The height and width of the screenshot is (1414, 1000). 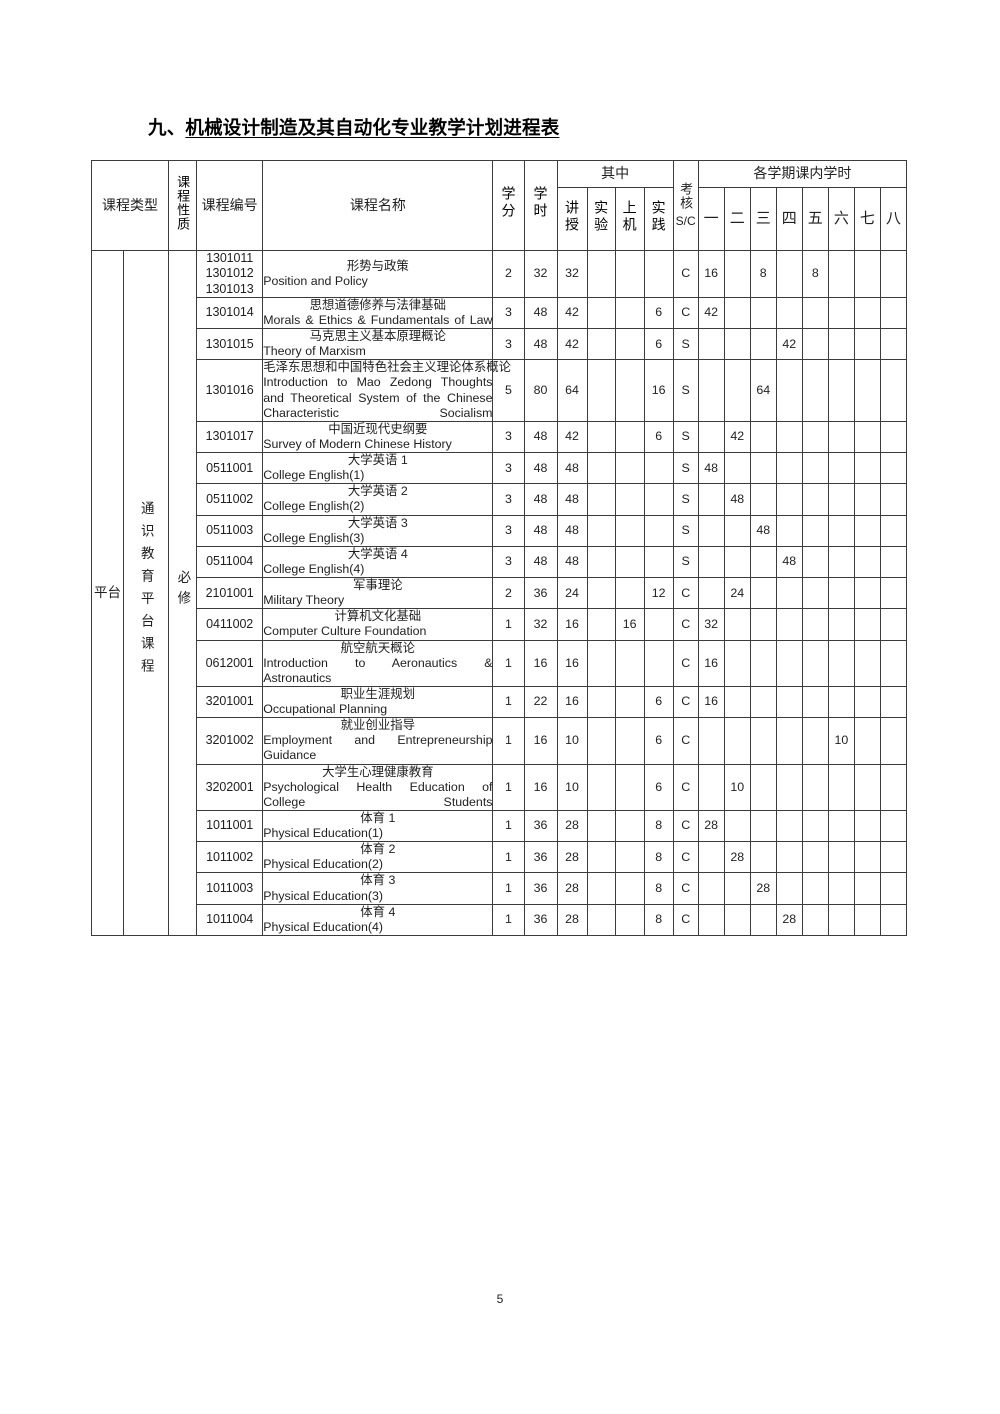 I want to click on table-row: 0511003 大学英语 3 College English(3) 3 48 48 S 48, so click(x=500, y=530).